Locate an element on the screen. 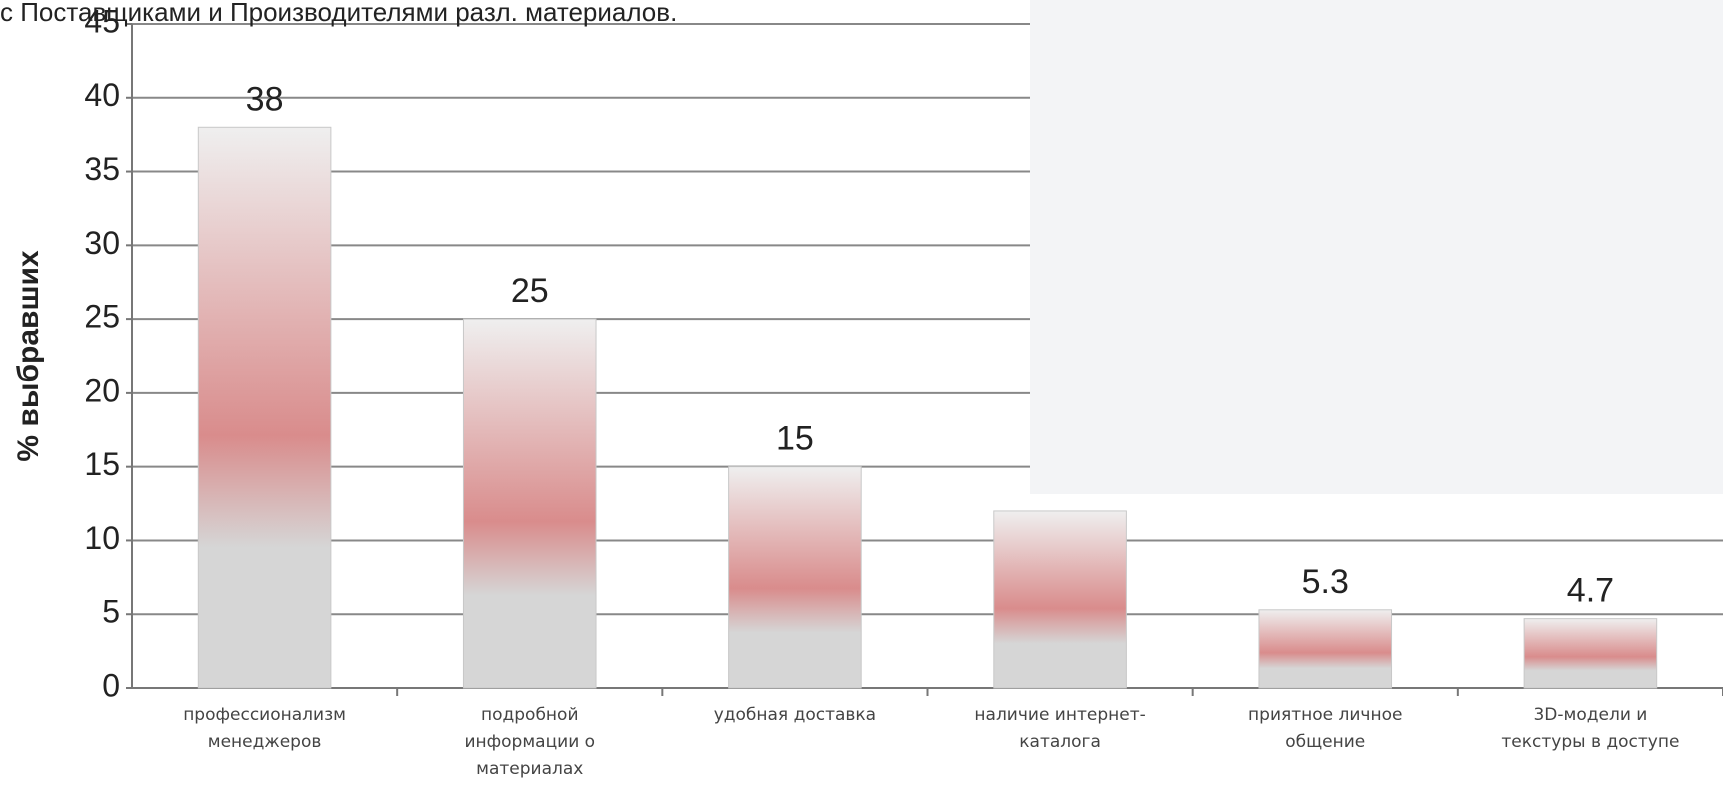 The width and height of the screenshot is (1723, 794). y-tick-label: 25 is located at coordinates (102, 317).